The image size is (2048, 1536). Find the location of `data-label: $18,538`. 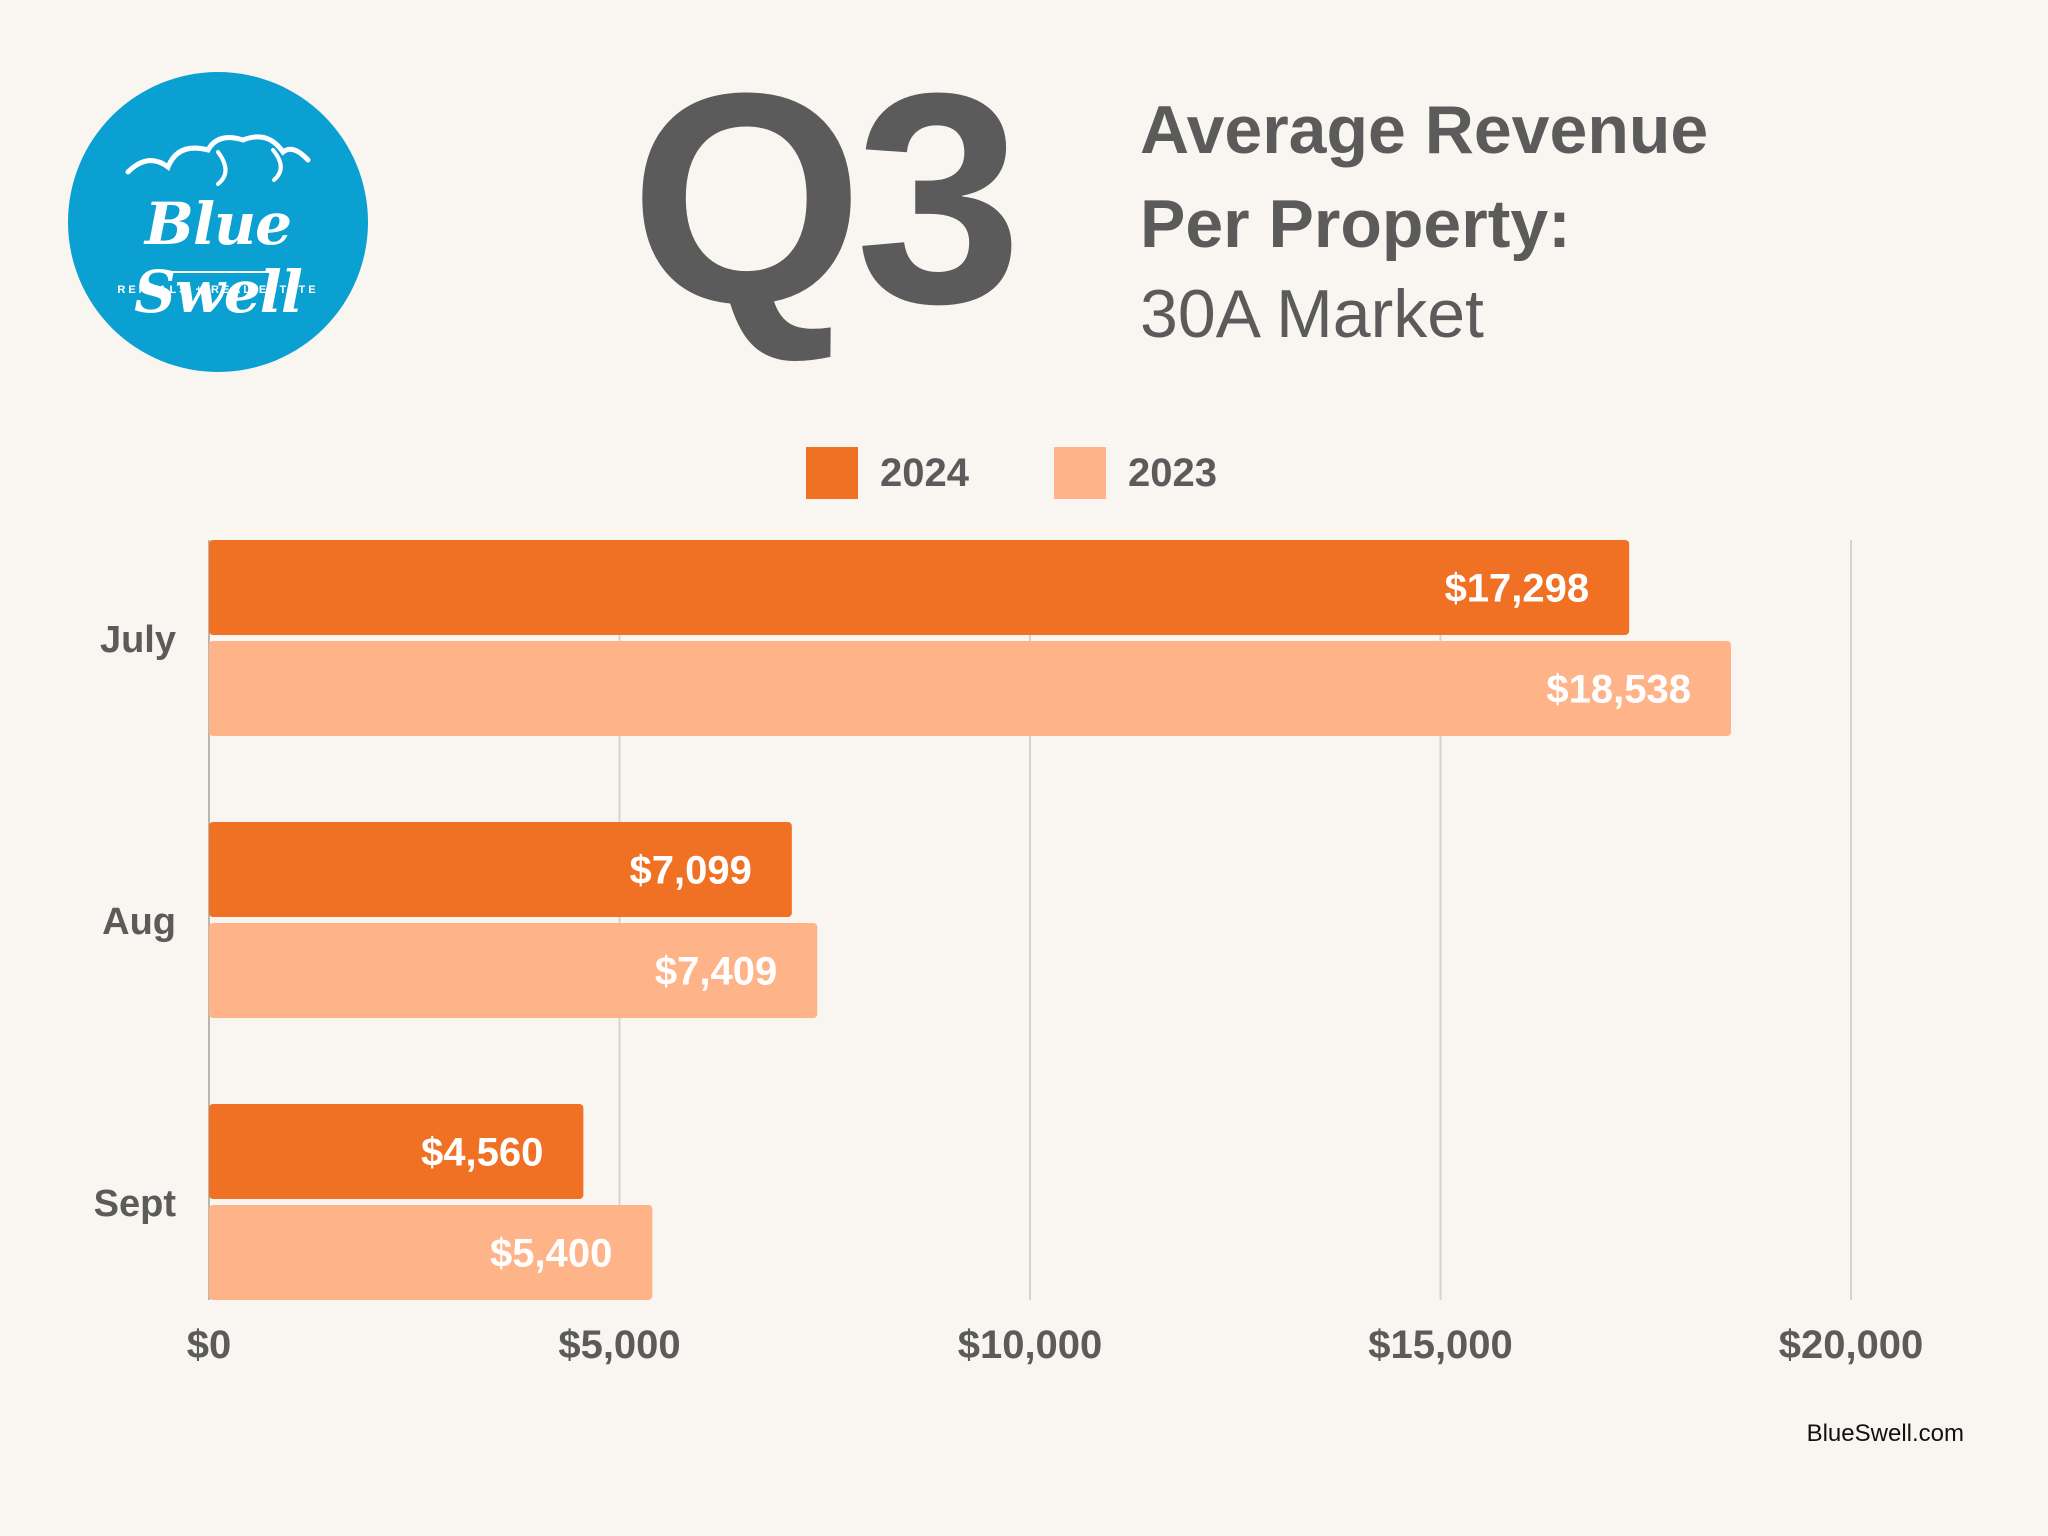

data-label: $18,538 is located at coordinates (1618, 690).